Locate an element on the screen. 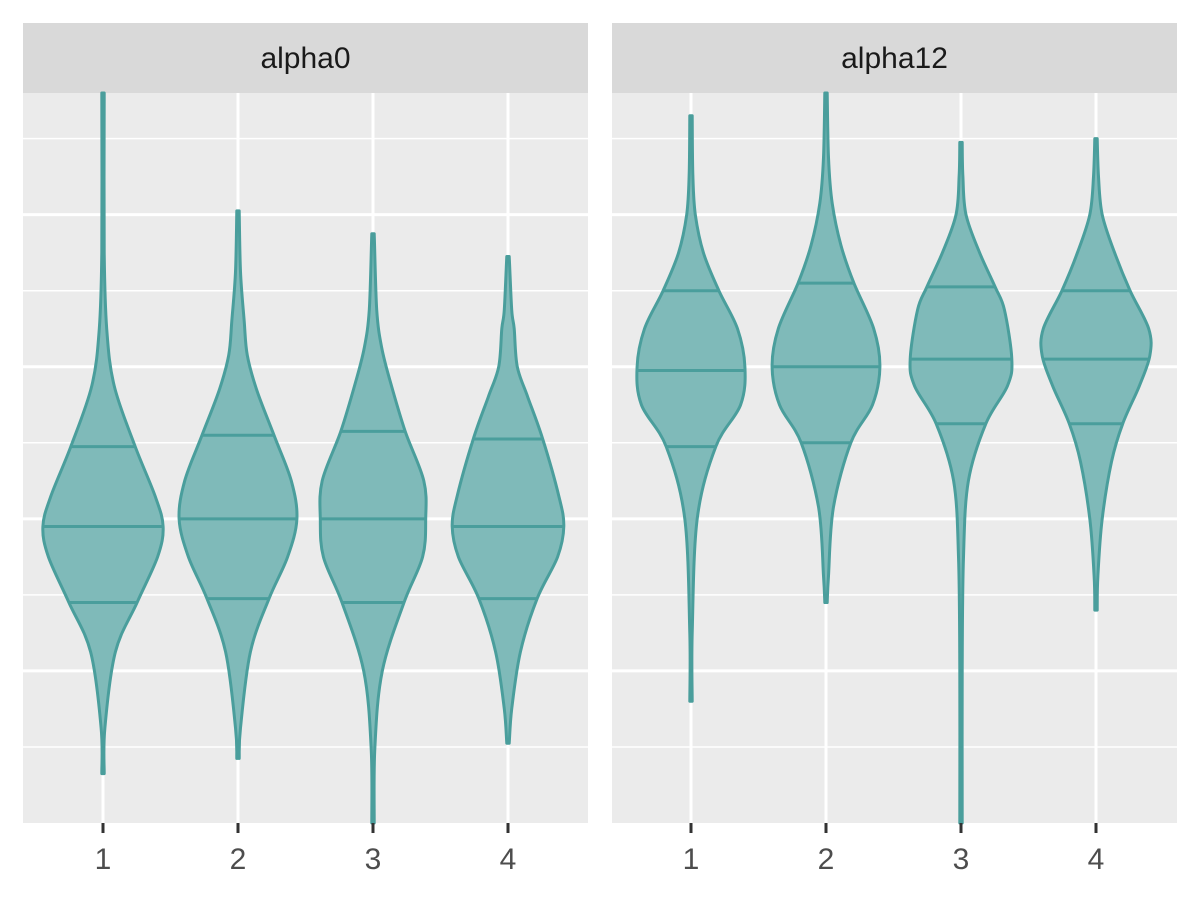  strip-label-alpha0: alpha0 is located at coordinates (305, 58).